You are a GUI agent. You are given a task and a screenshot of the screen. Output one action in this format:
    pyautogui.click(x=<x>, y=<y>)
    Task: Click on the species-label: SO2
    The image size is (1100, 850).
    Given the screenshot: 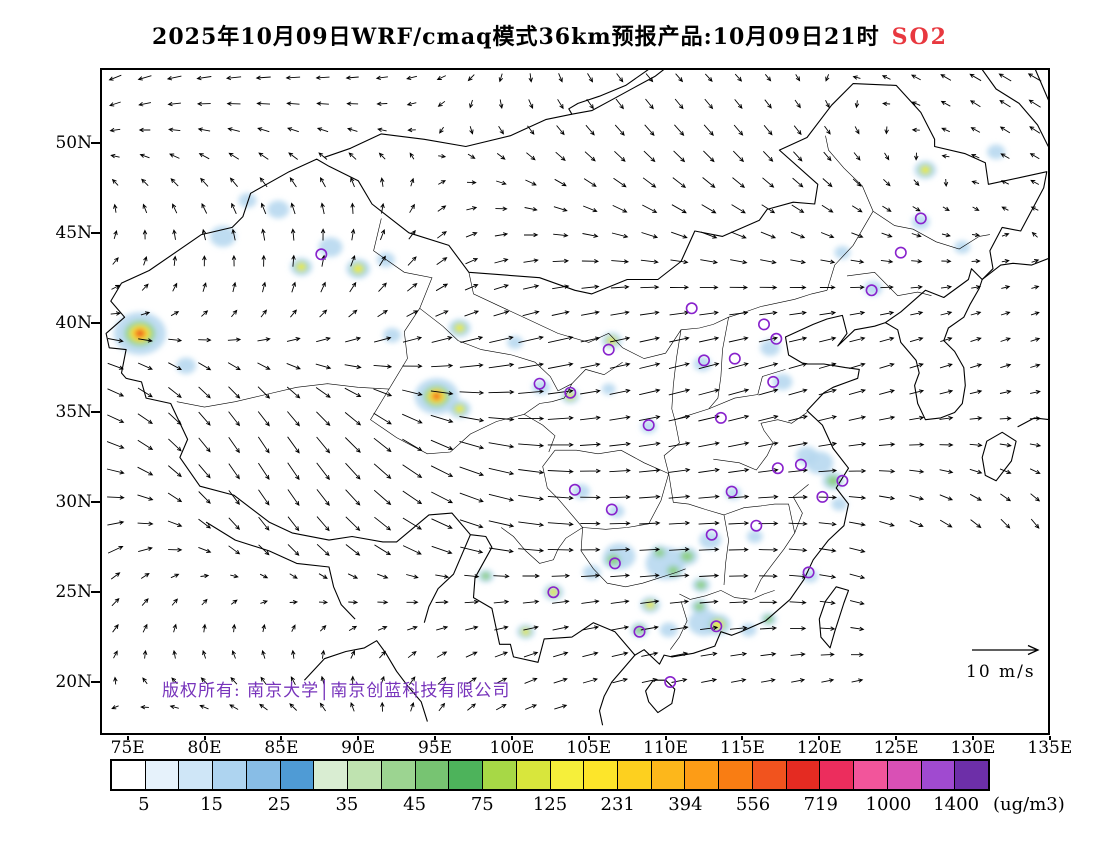 What is the action you would take?
    pyautogui.click(x=919, y=37)
    